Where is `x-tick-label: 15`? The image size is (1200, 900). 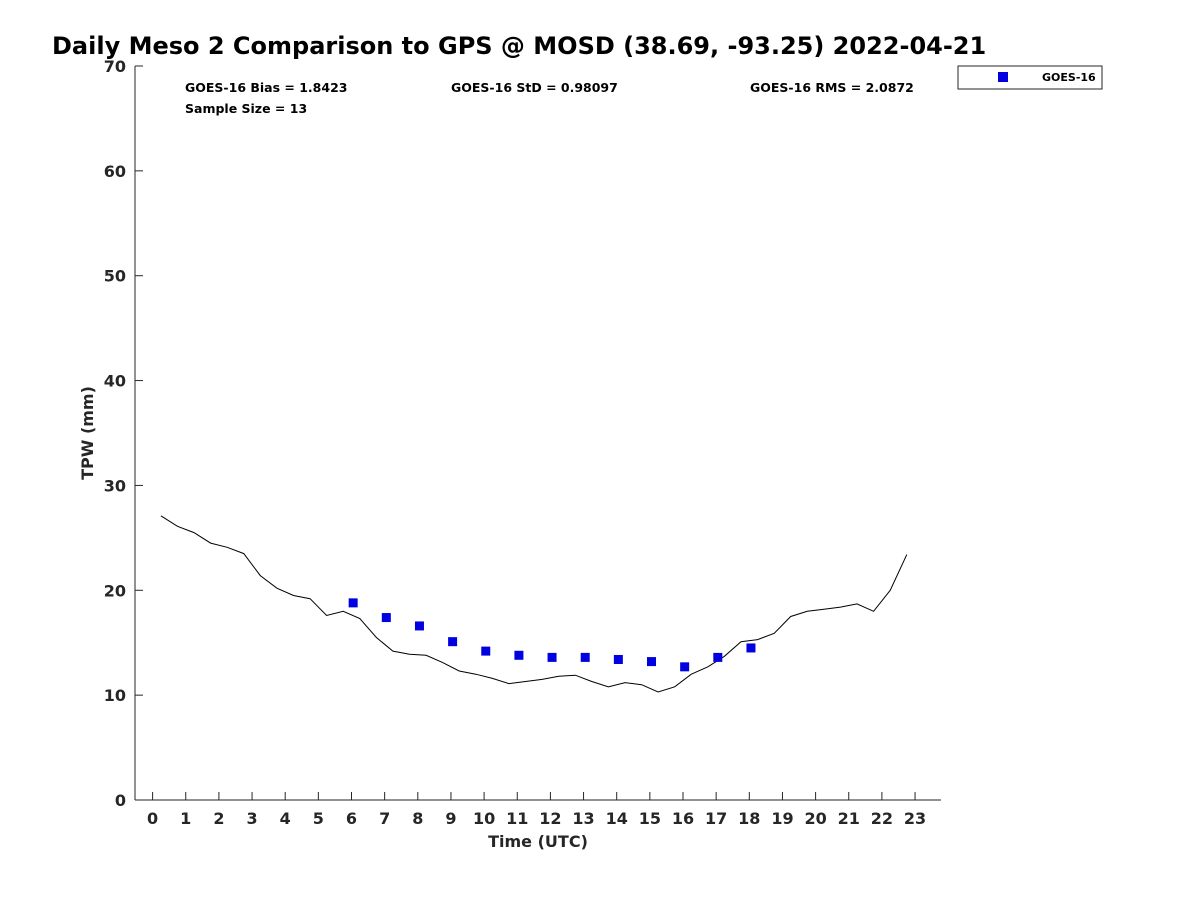
x-tick-label: 15 is located at coordinates (650, 818).